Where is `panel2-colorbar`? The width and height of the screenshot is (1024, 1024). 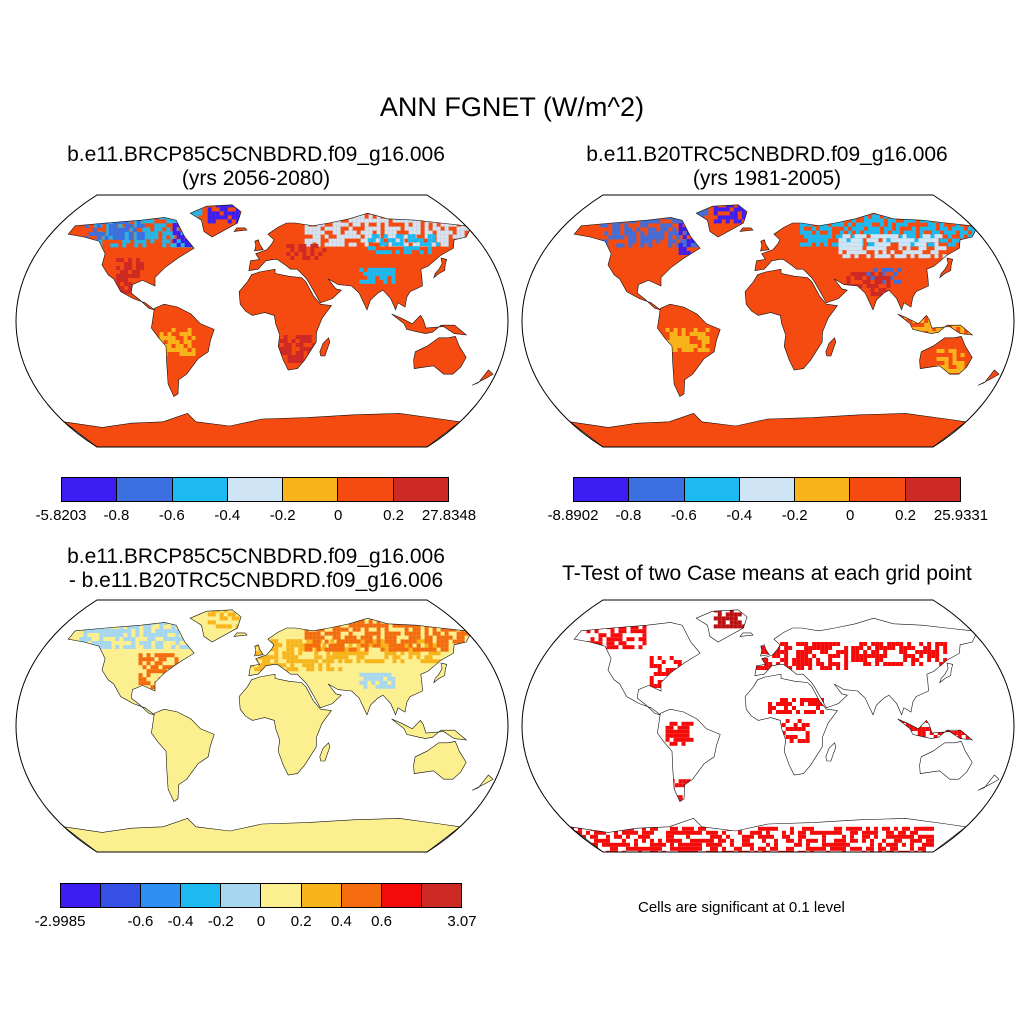 panel2-colorbar is located at coordinates (767, 489).